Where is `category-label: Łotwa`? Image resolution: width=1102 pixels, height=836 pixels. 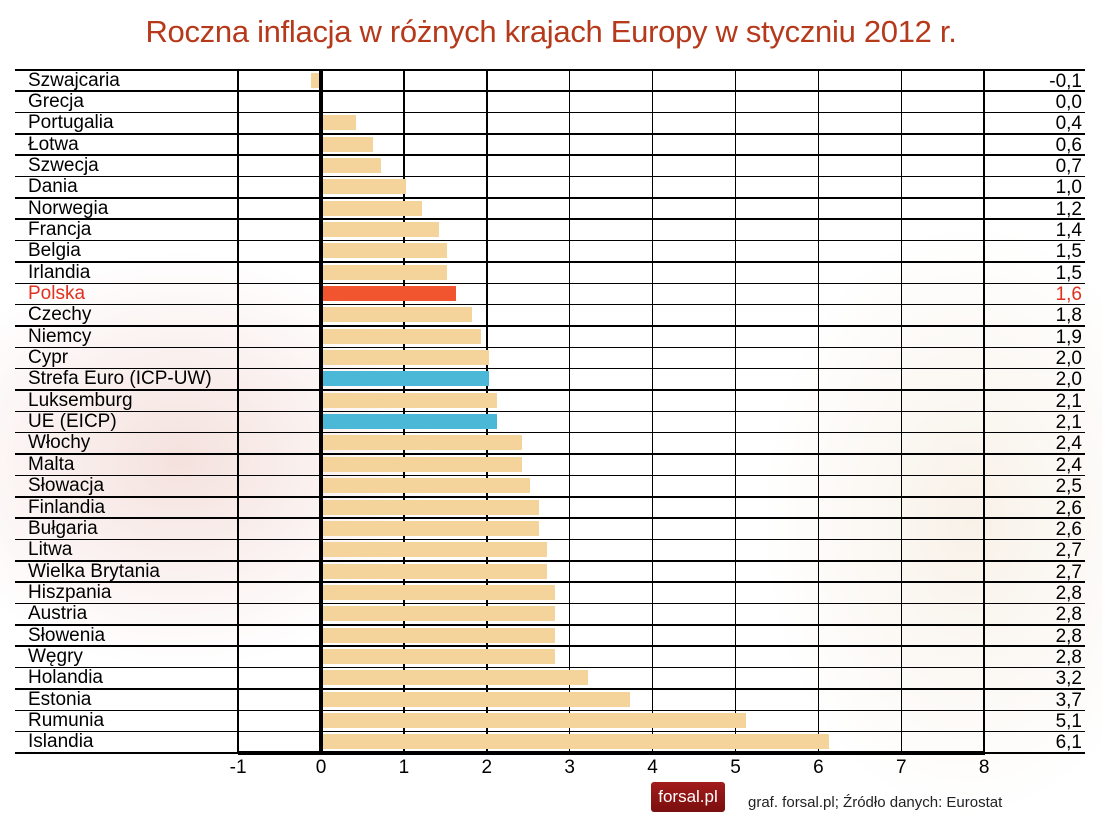 category-label: Łotwa is located at coordinates (53, 144).